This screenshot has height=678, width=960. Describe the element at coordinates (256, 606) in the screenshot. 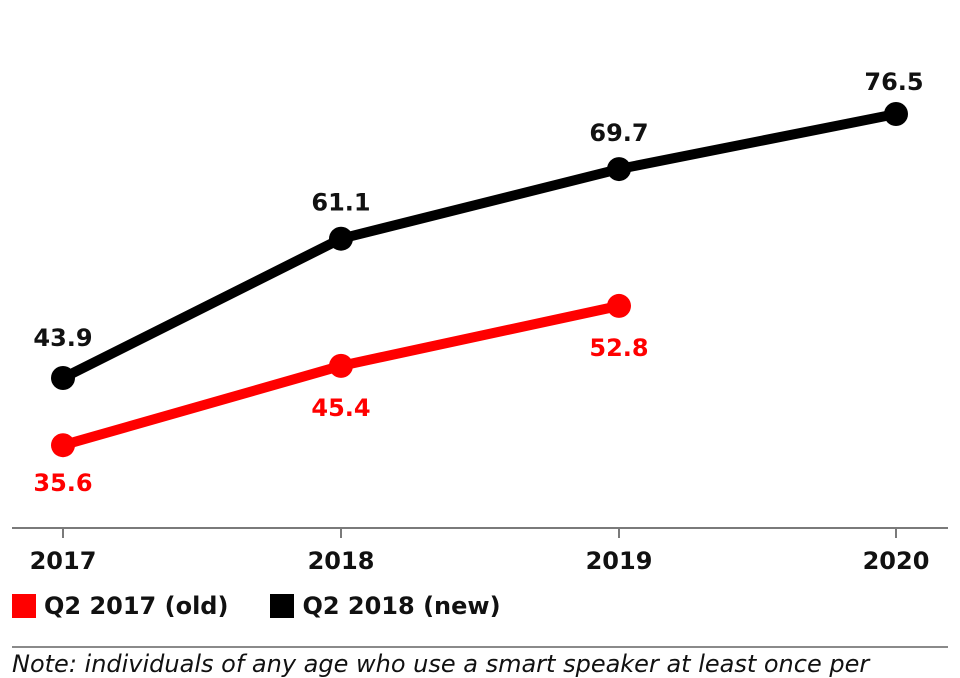

I see `legend: Q2 2017 (old) Q2 2018 (new)` at that location.